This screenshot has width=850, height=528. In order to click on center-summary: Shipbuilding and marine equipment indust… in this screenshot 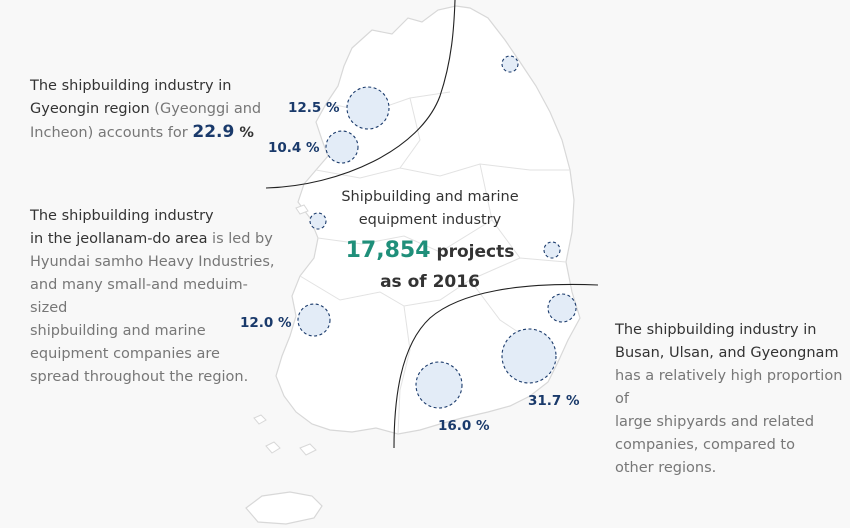, I will do `click(430, 241)`.